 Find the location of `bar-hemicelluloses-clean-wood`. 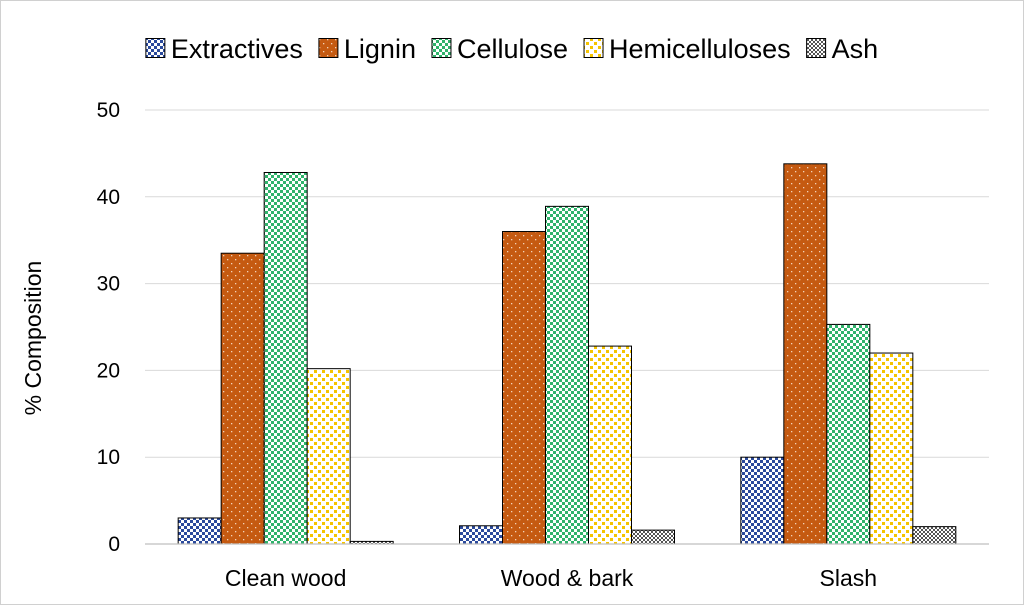

bar-hemicelluloses-clean-wood is located at coordinates (328, 456).